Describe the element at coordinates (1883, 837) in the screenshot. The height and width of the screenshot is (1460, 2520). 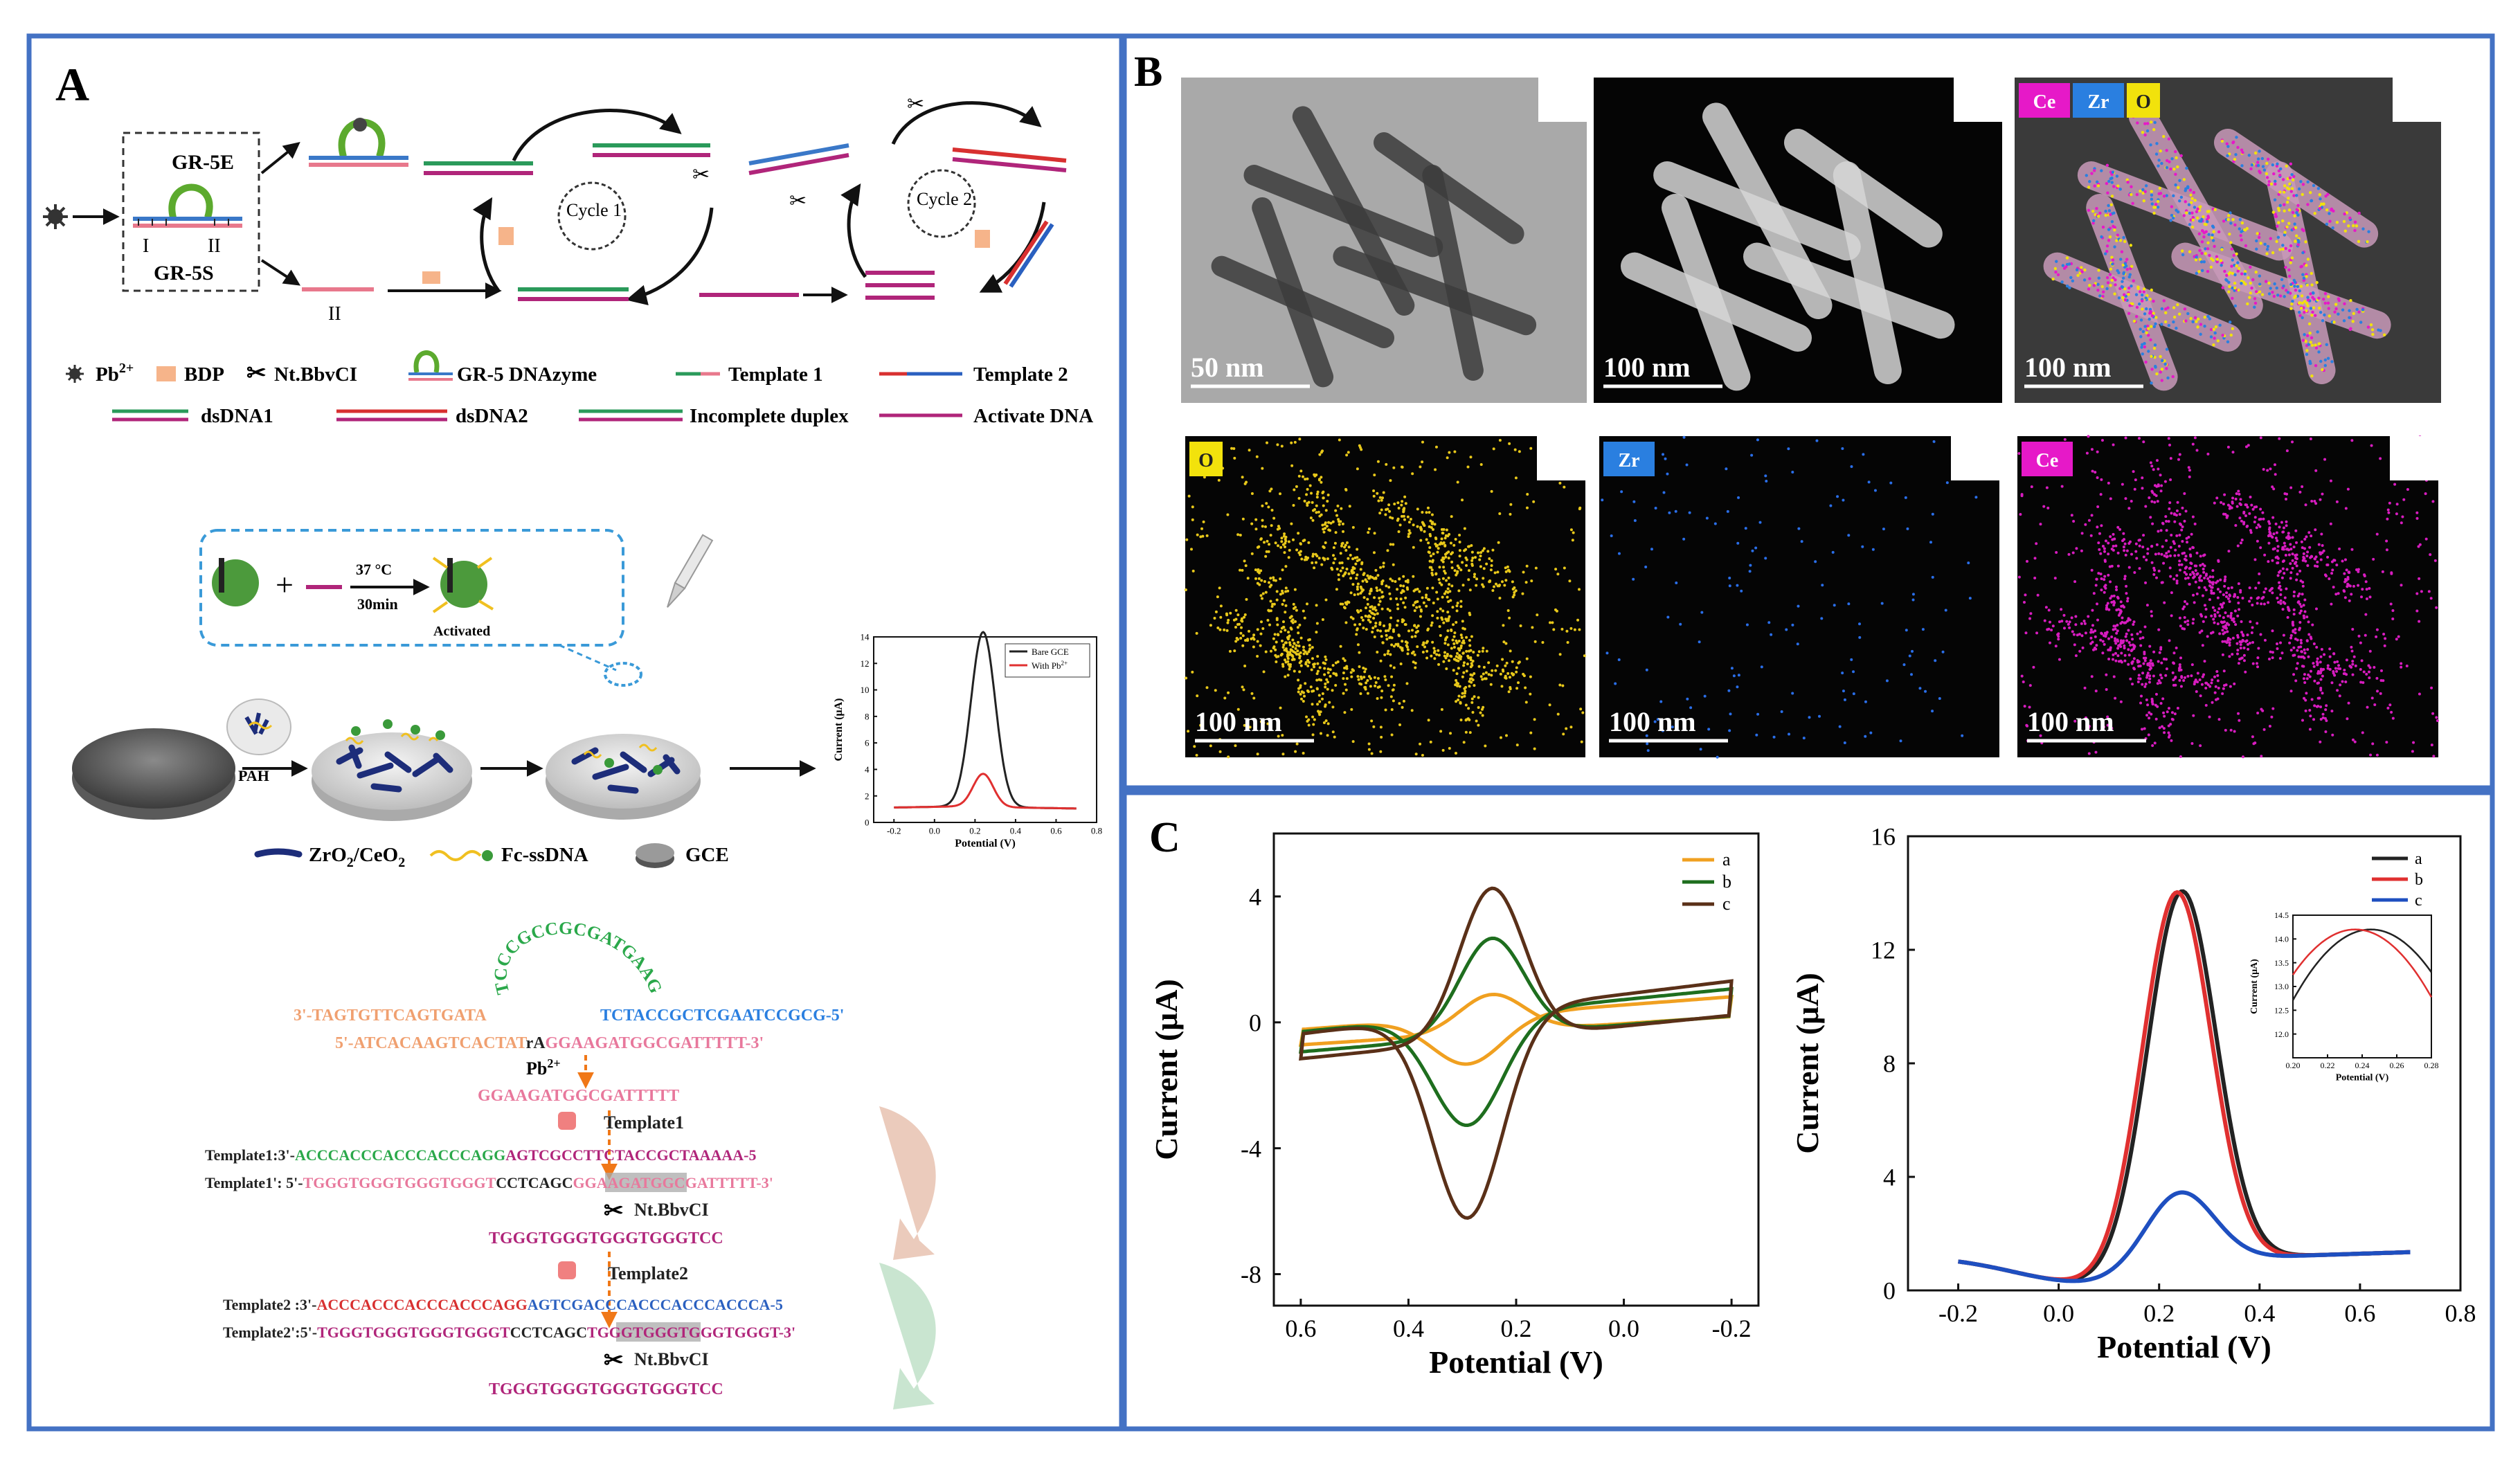
I see `y-tick-label: 16` at that location.